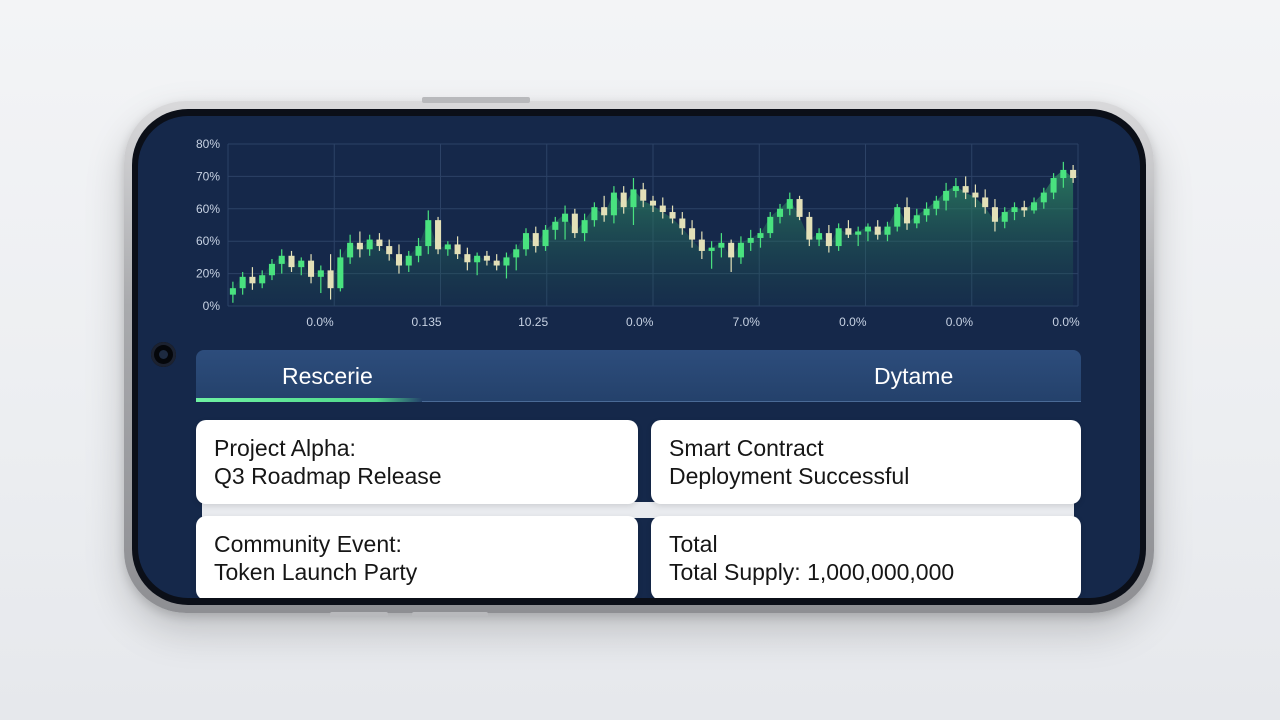 Image resolution: width=1280 pixels, height=720 pixels. What do you see at coordinates (914, 376) in the screenshot?
I see `tab-dytame: Dytame` at bounding box center [914, 376].